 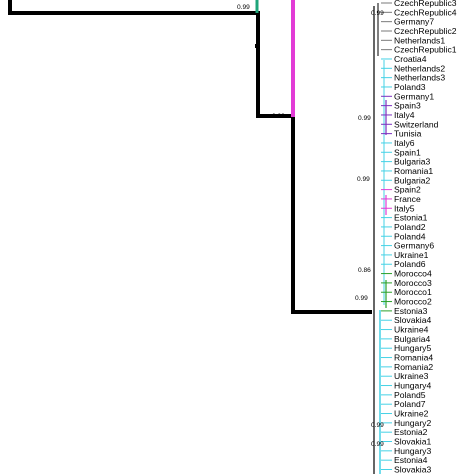 What do you see at coordinates (411, 460) in the screenshot?
I see `leaf-label: Estonia4` at bounding box center [411, 460].